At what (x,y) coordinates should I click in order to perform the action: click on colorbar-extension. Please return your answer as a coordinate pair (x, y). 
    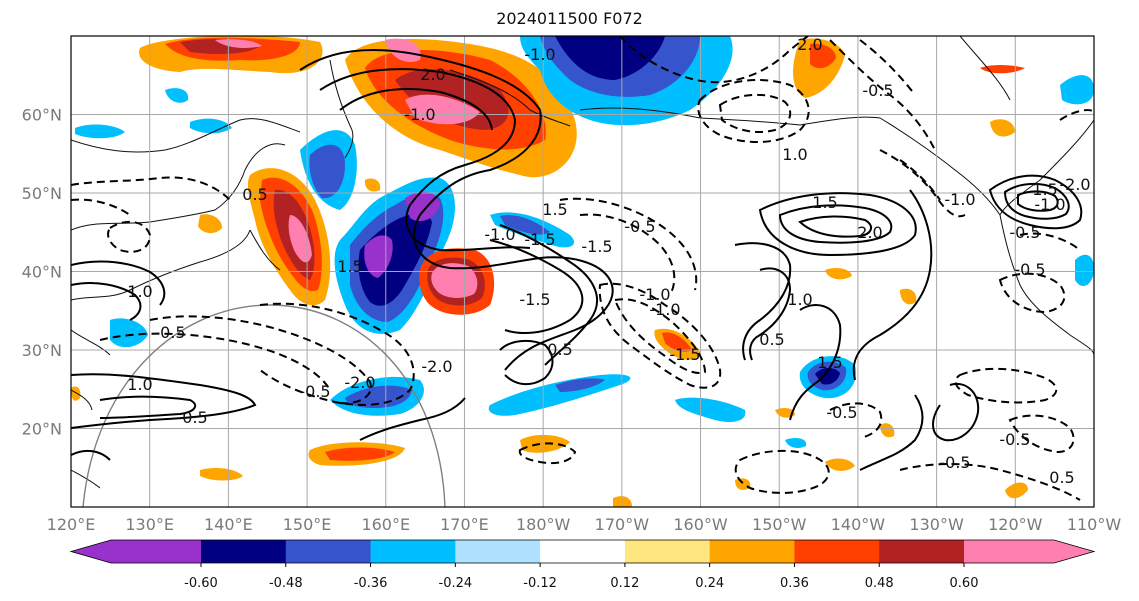
    Looking at the image, I should click on (1074, 551).